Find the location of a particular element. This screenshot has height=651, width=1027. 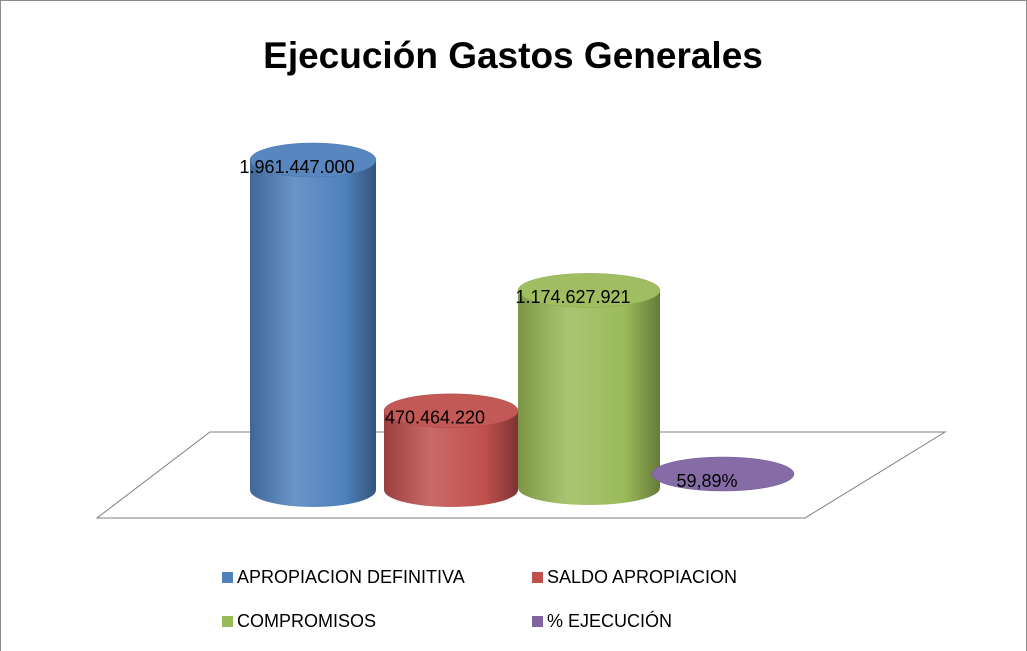

chart-title: Ejecución Gastos Generales is located at coordinates (513, 55).